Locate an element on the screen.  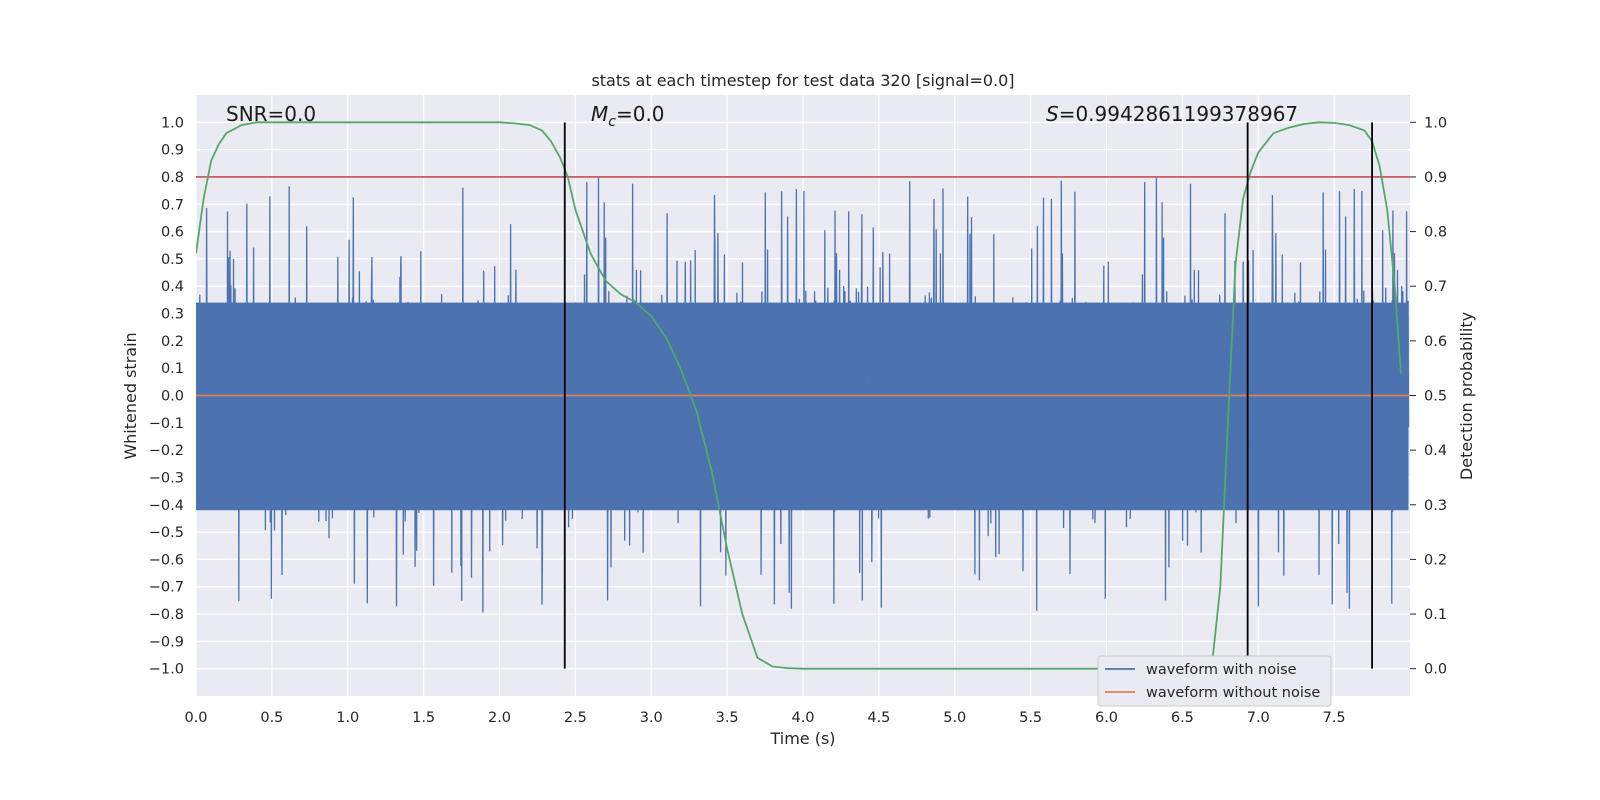
x-axis-label: Time (s) is located at coordinates (802, 738).